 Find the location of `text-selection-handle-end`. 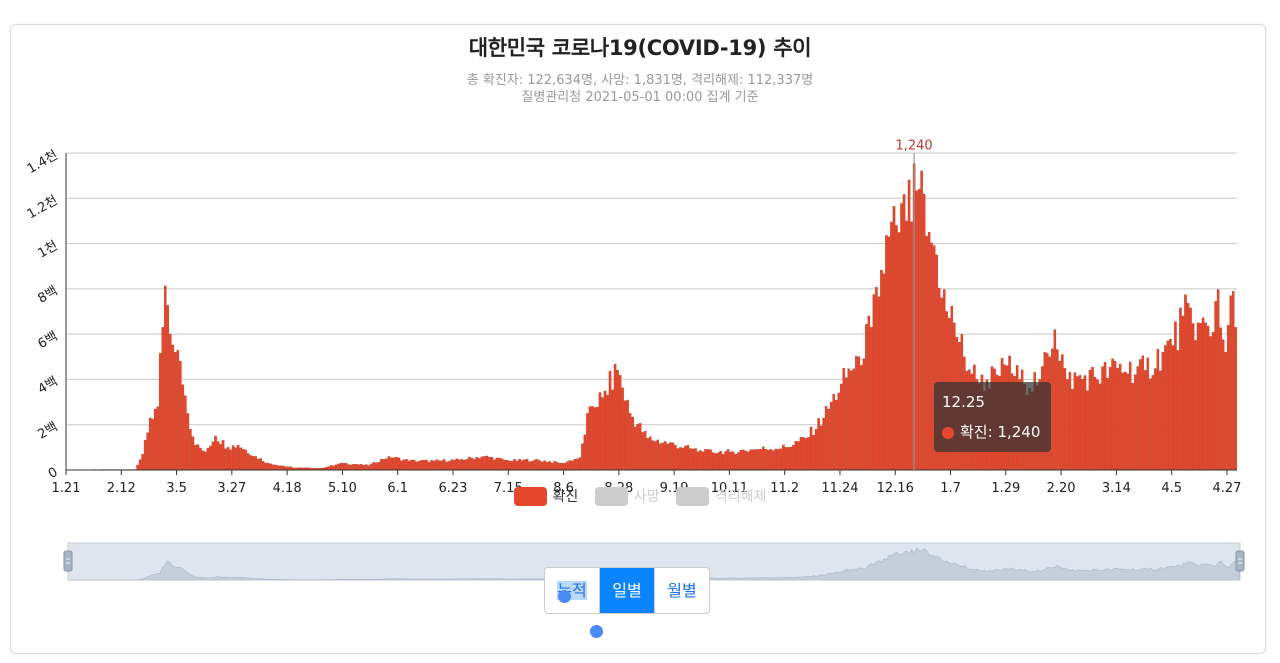

text-selection-handle-end is located at coordinates (596, 631).